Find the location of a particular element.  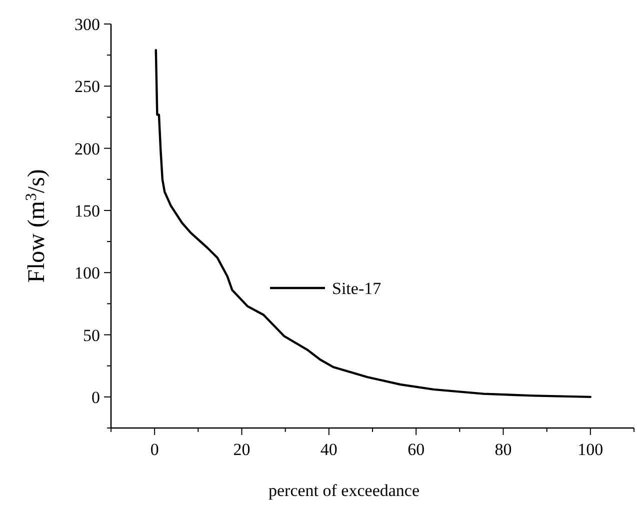

y-tick-label: 250 is located at coordinates (87, 86).